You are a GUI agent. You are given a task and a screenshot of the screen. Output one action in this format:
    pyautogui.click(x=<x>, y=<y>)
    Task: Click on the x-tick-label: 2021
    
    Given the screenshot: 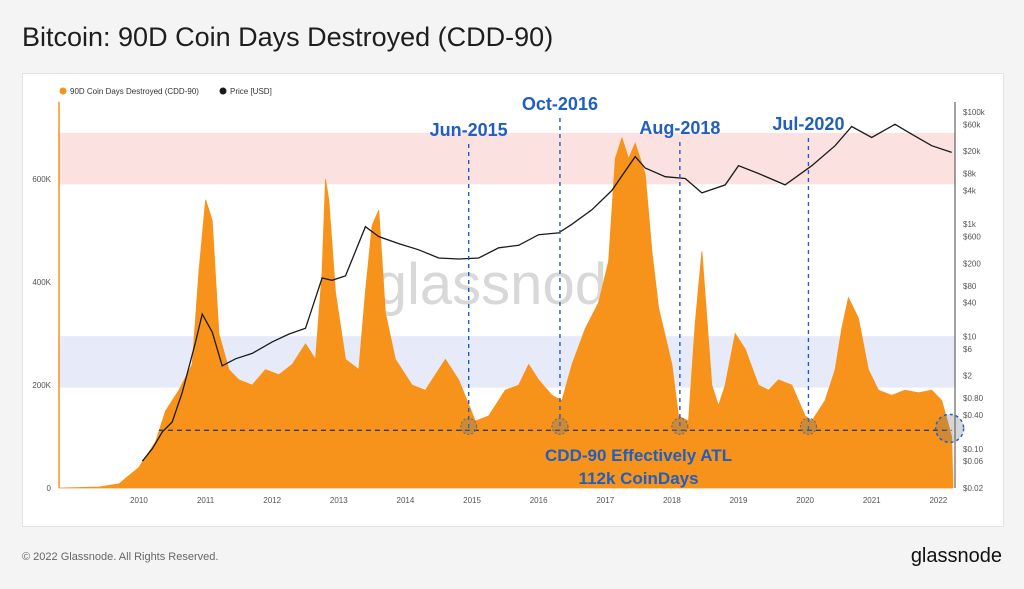 What is the action you would take?
    pyautogui.click(x=872, y=500)
    